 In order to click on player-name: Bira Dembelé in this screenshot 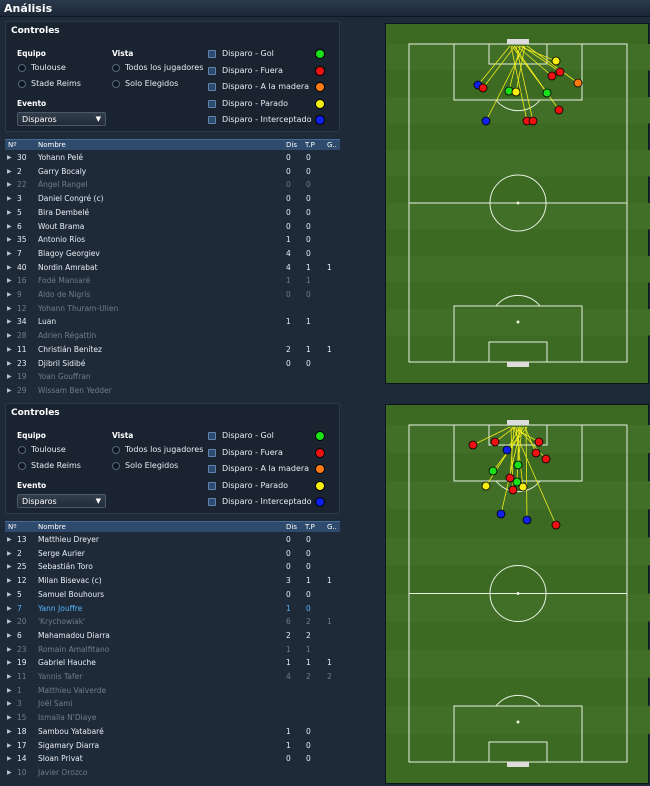, I will do `click(64, 212)`.